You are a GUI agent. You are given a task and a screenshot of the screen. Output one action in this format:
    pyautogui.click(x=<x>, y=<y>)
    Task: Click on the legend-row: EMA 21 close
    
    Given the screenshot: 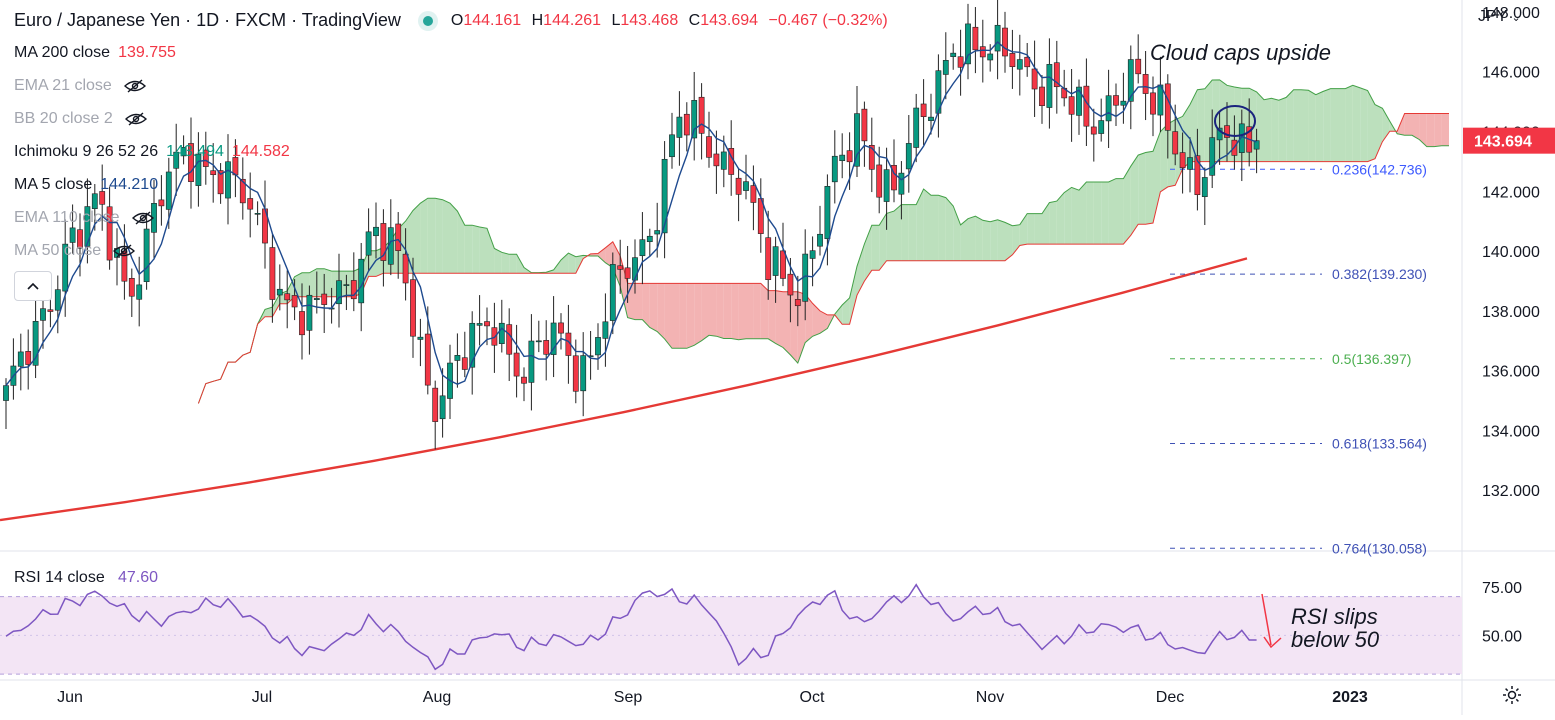 What is the action you would take?
    pyautogui.click(x=80, y=86)
    